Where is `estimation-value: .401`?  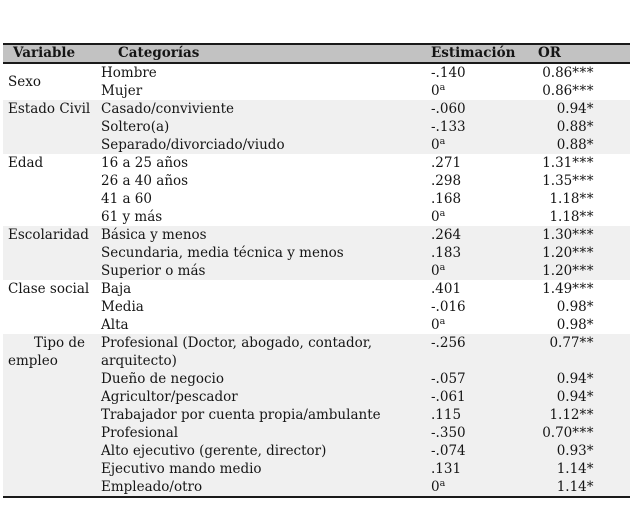 estimation-value: .401 is located at coordinates (446, 289).